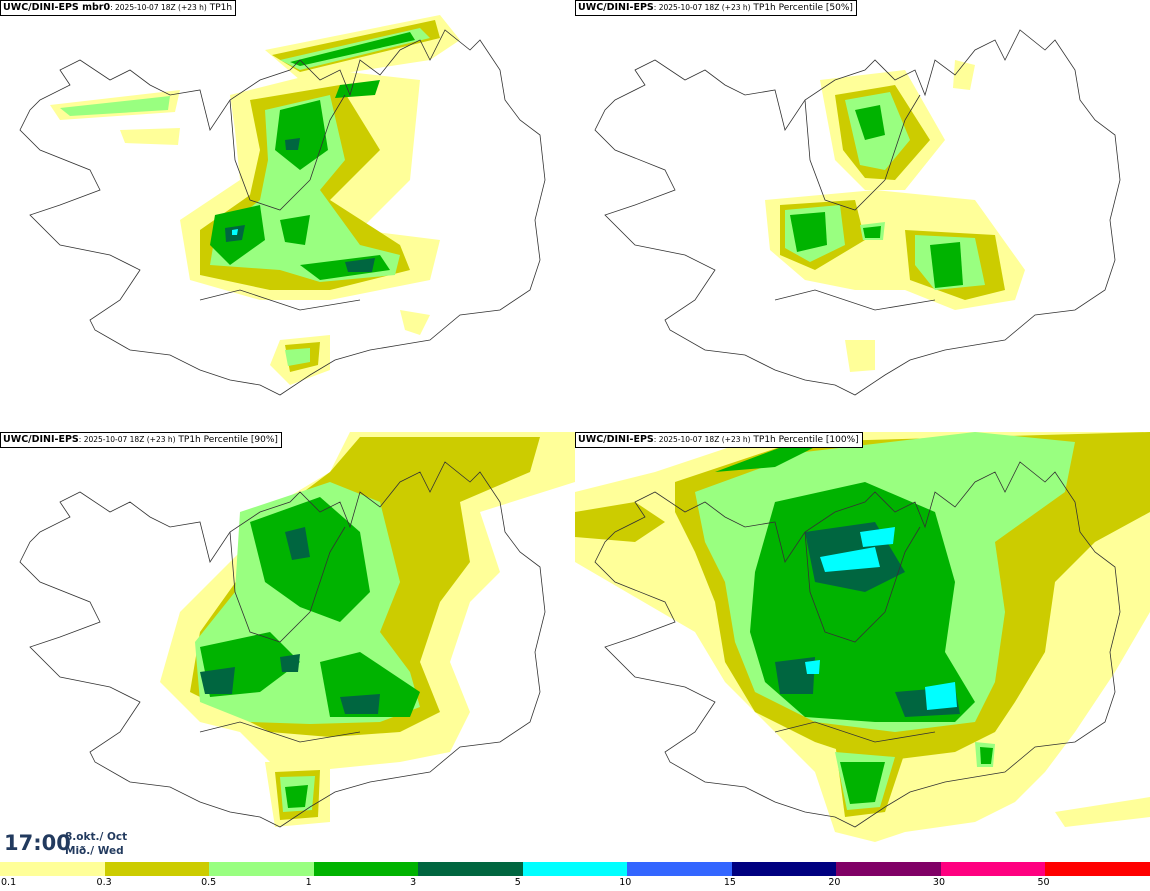 The width and height of the screenshot is (1150, 891). What do you see at coordinates (804, 440) in the screenshot?
I see `panel-field: TP1h Percentile [100%]` at bounding box center [804, 440].